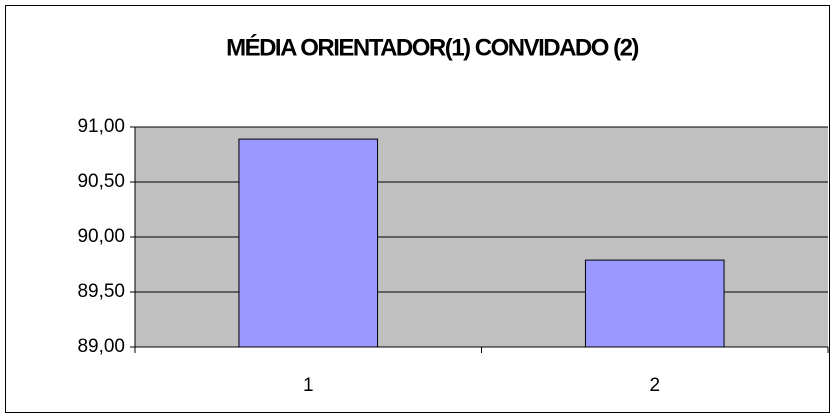 This screenshot has width=835, height=418. Describe the element at coordinates (101, 126) in the screenshot. I see `y-tick-label: 91,00` at that location.